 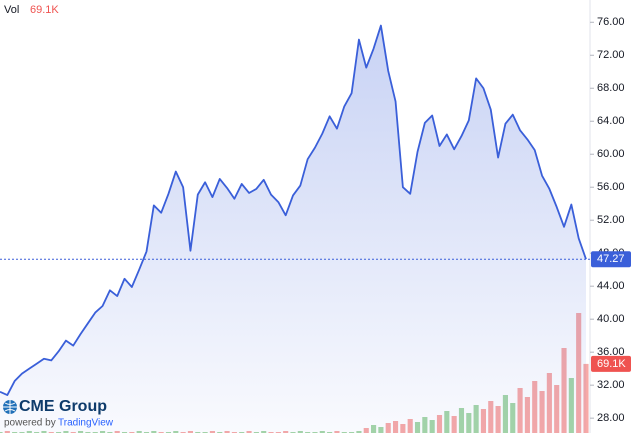 What do you see at coordinates (30, 423) in the screenshot?
I see `powered-by: powered by` at bounding box center [30, 423].